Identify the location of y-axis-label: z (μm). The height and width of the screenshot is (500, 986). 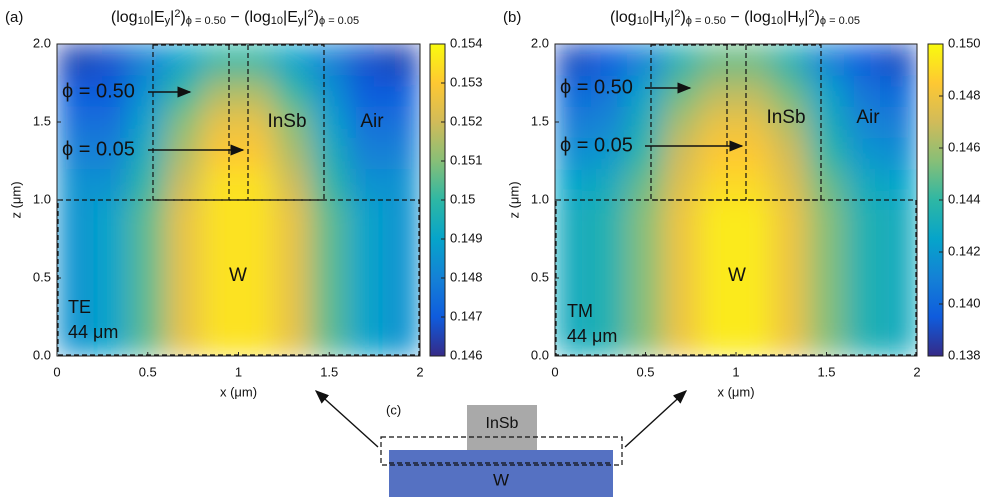
(513, 199).